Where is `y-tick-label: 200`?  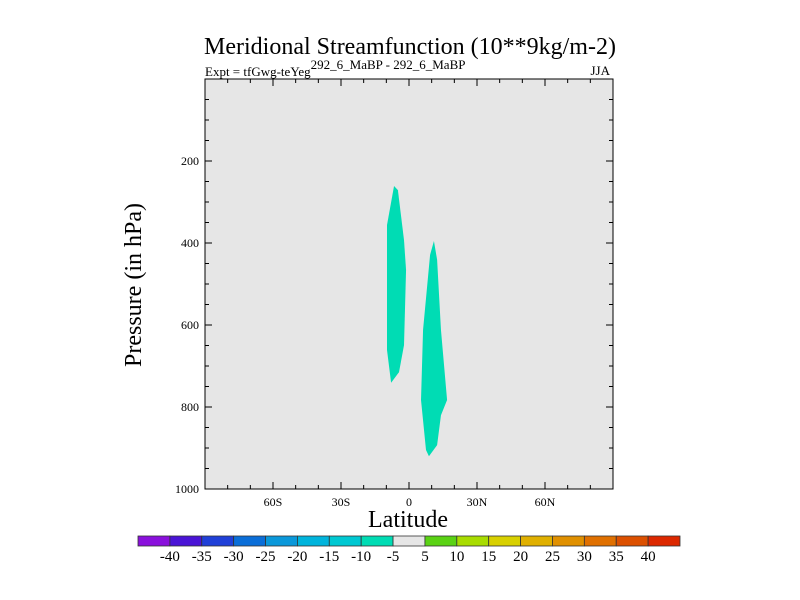
y-tick-label: 200 is located at coordinates (190, 161).